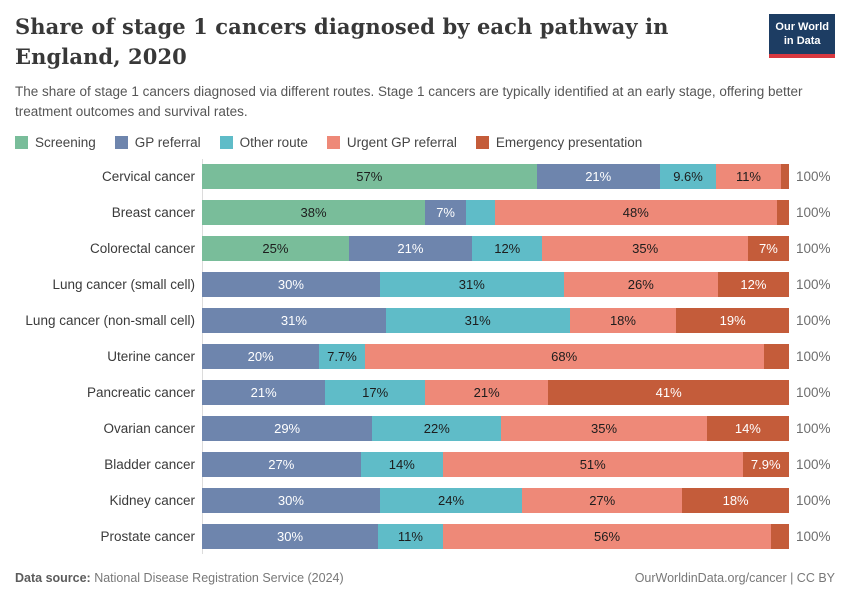 This screenshot has height=600, width=850. I want to click on bar-track: 25% 21% 12% 35% 7%, so click(495, 249).